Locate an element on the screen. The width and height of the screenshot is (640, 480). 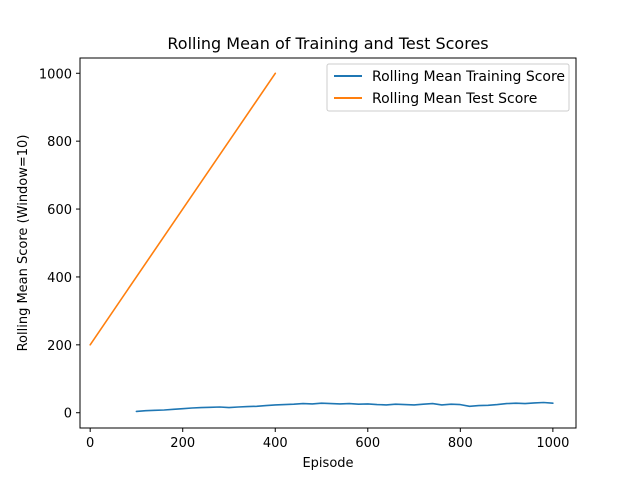
y-tick-label: 400 is located at coordinates (59, 278).